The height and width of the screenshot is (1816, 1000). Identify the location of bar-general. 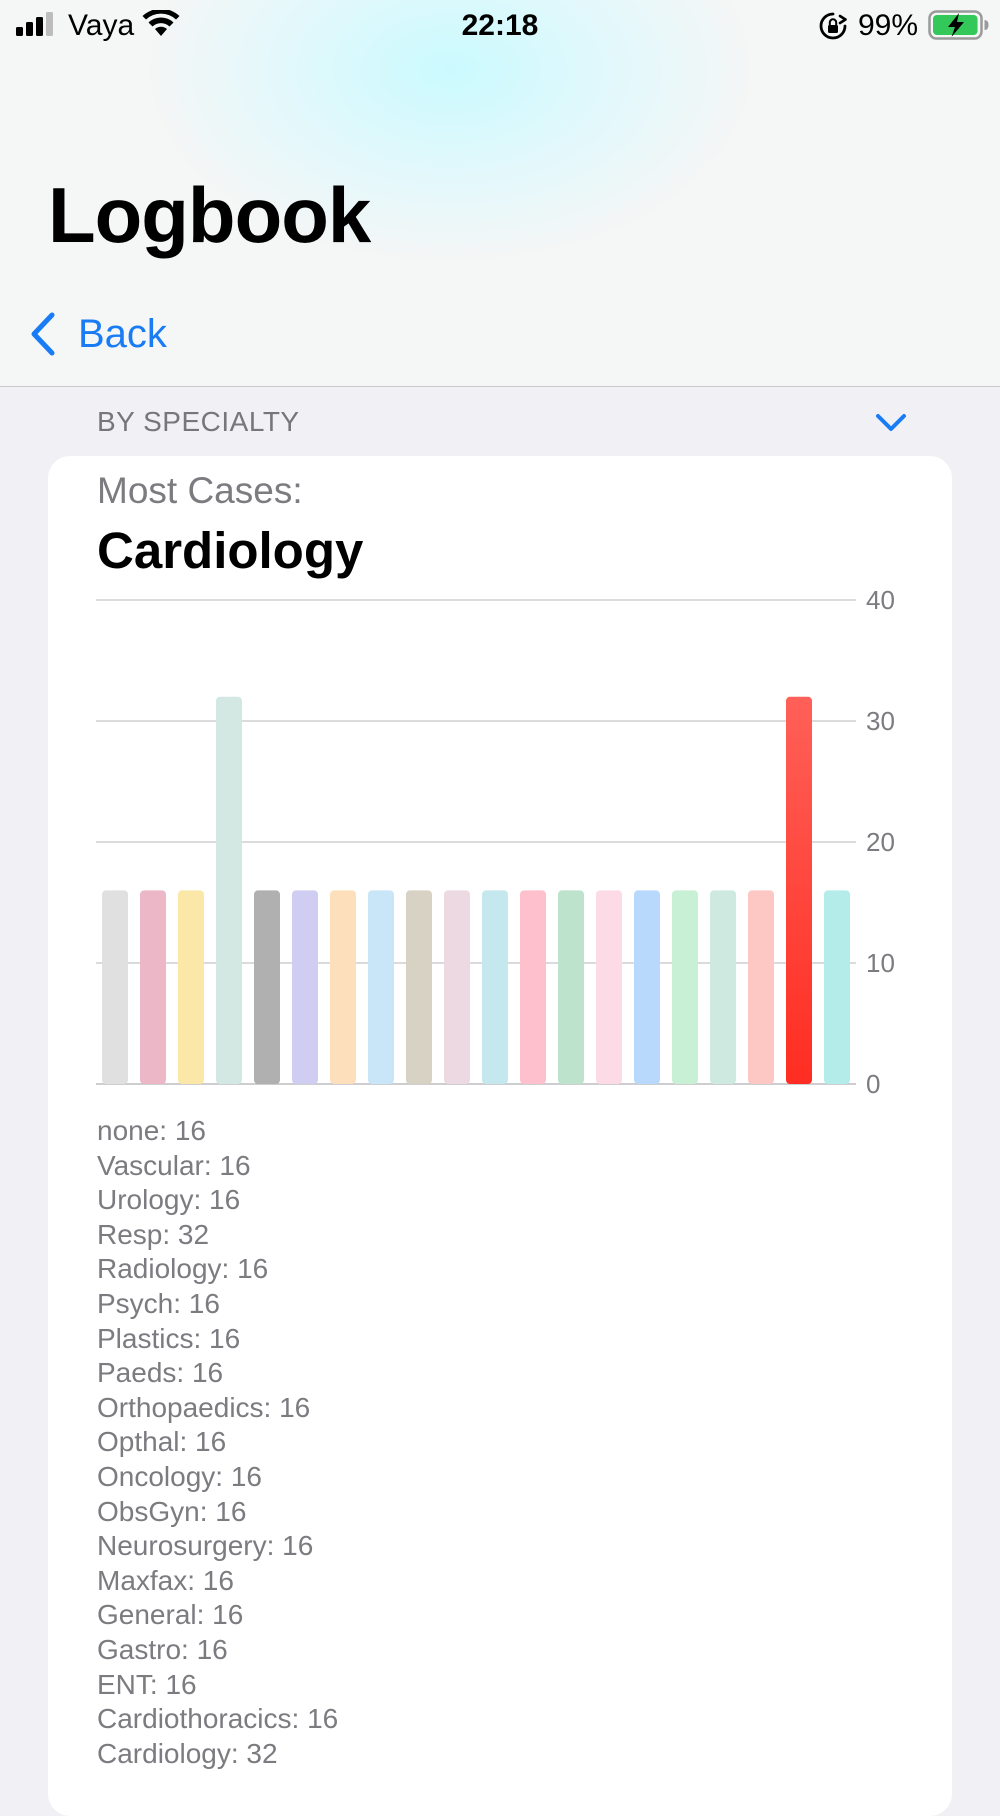
(647, 987).